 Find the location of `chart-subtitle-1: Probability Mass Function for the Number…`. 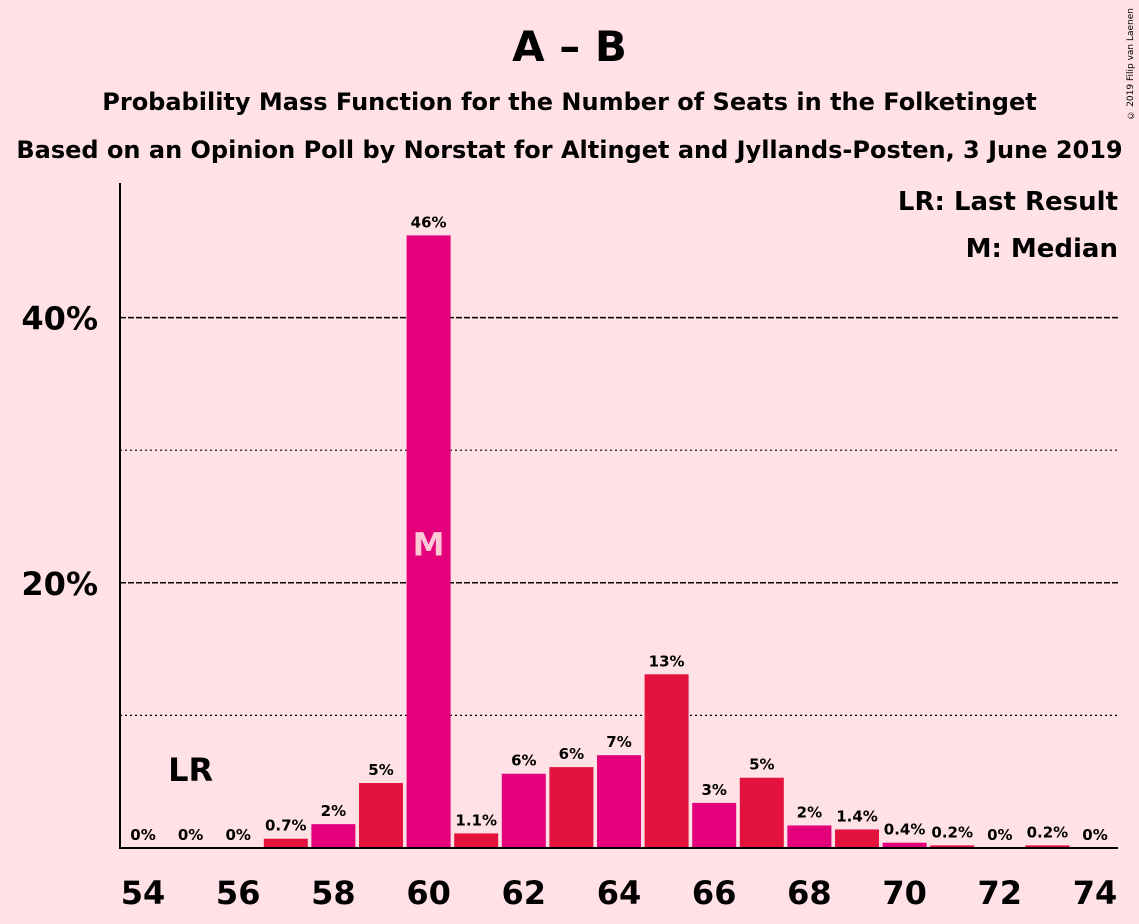

chart-subtitle-1: Probability Mass Function for the Number… is located at coordinates (569, 102).